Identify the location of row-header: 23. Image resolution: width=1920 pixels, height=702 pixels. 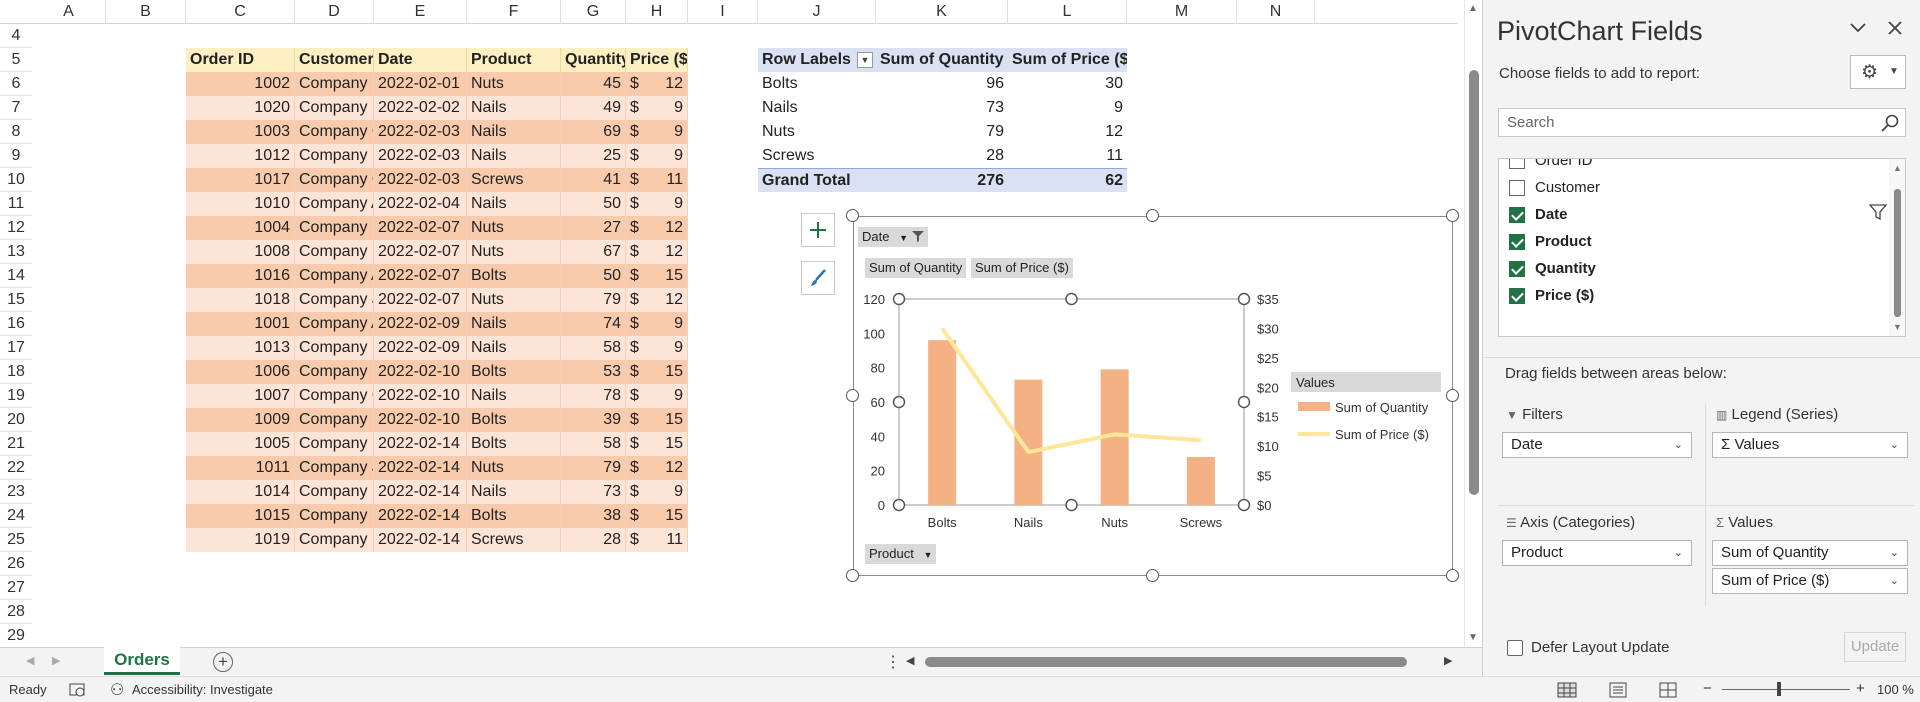
(16, 492).